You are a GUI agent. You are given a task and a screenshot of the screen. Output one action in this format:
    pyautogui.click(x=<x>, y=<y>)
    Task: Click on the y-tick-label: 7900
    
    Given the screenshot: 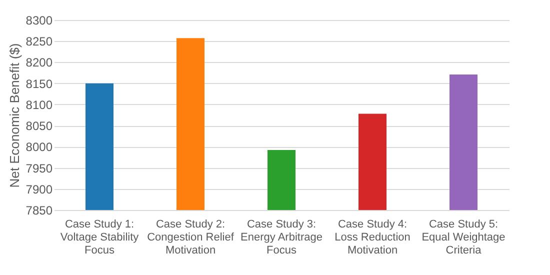 What is the action you would take?
    pyautogui.click(x=39, y=189)
    